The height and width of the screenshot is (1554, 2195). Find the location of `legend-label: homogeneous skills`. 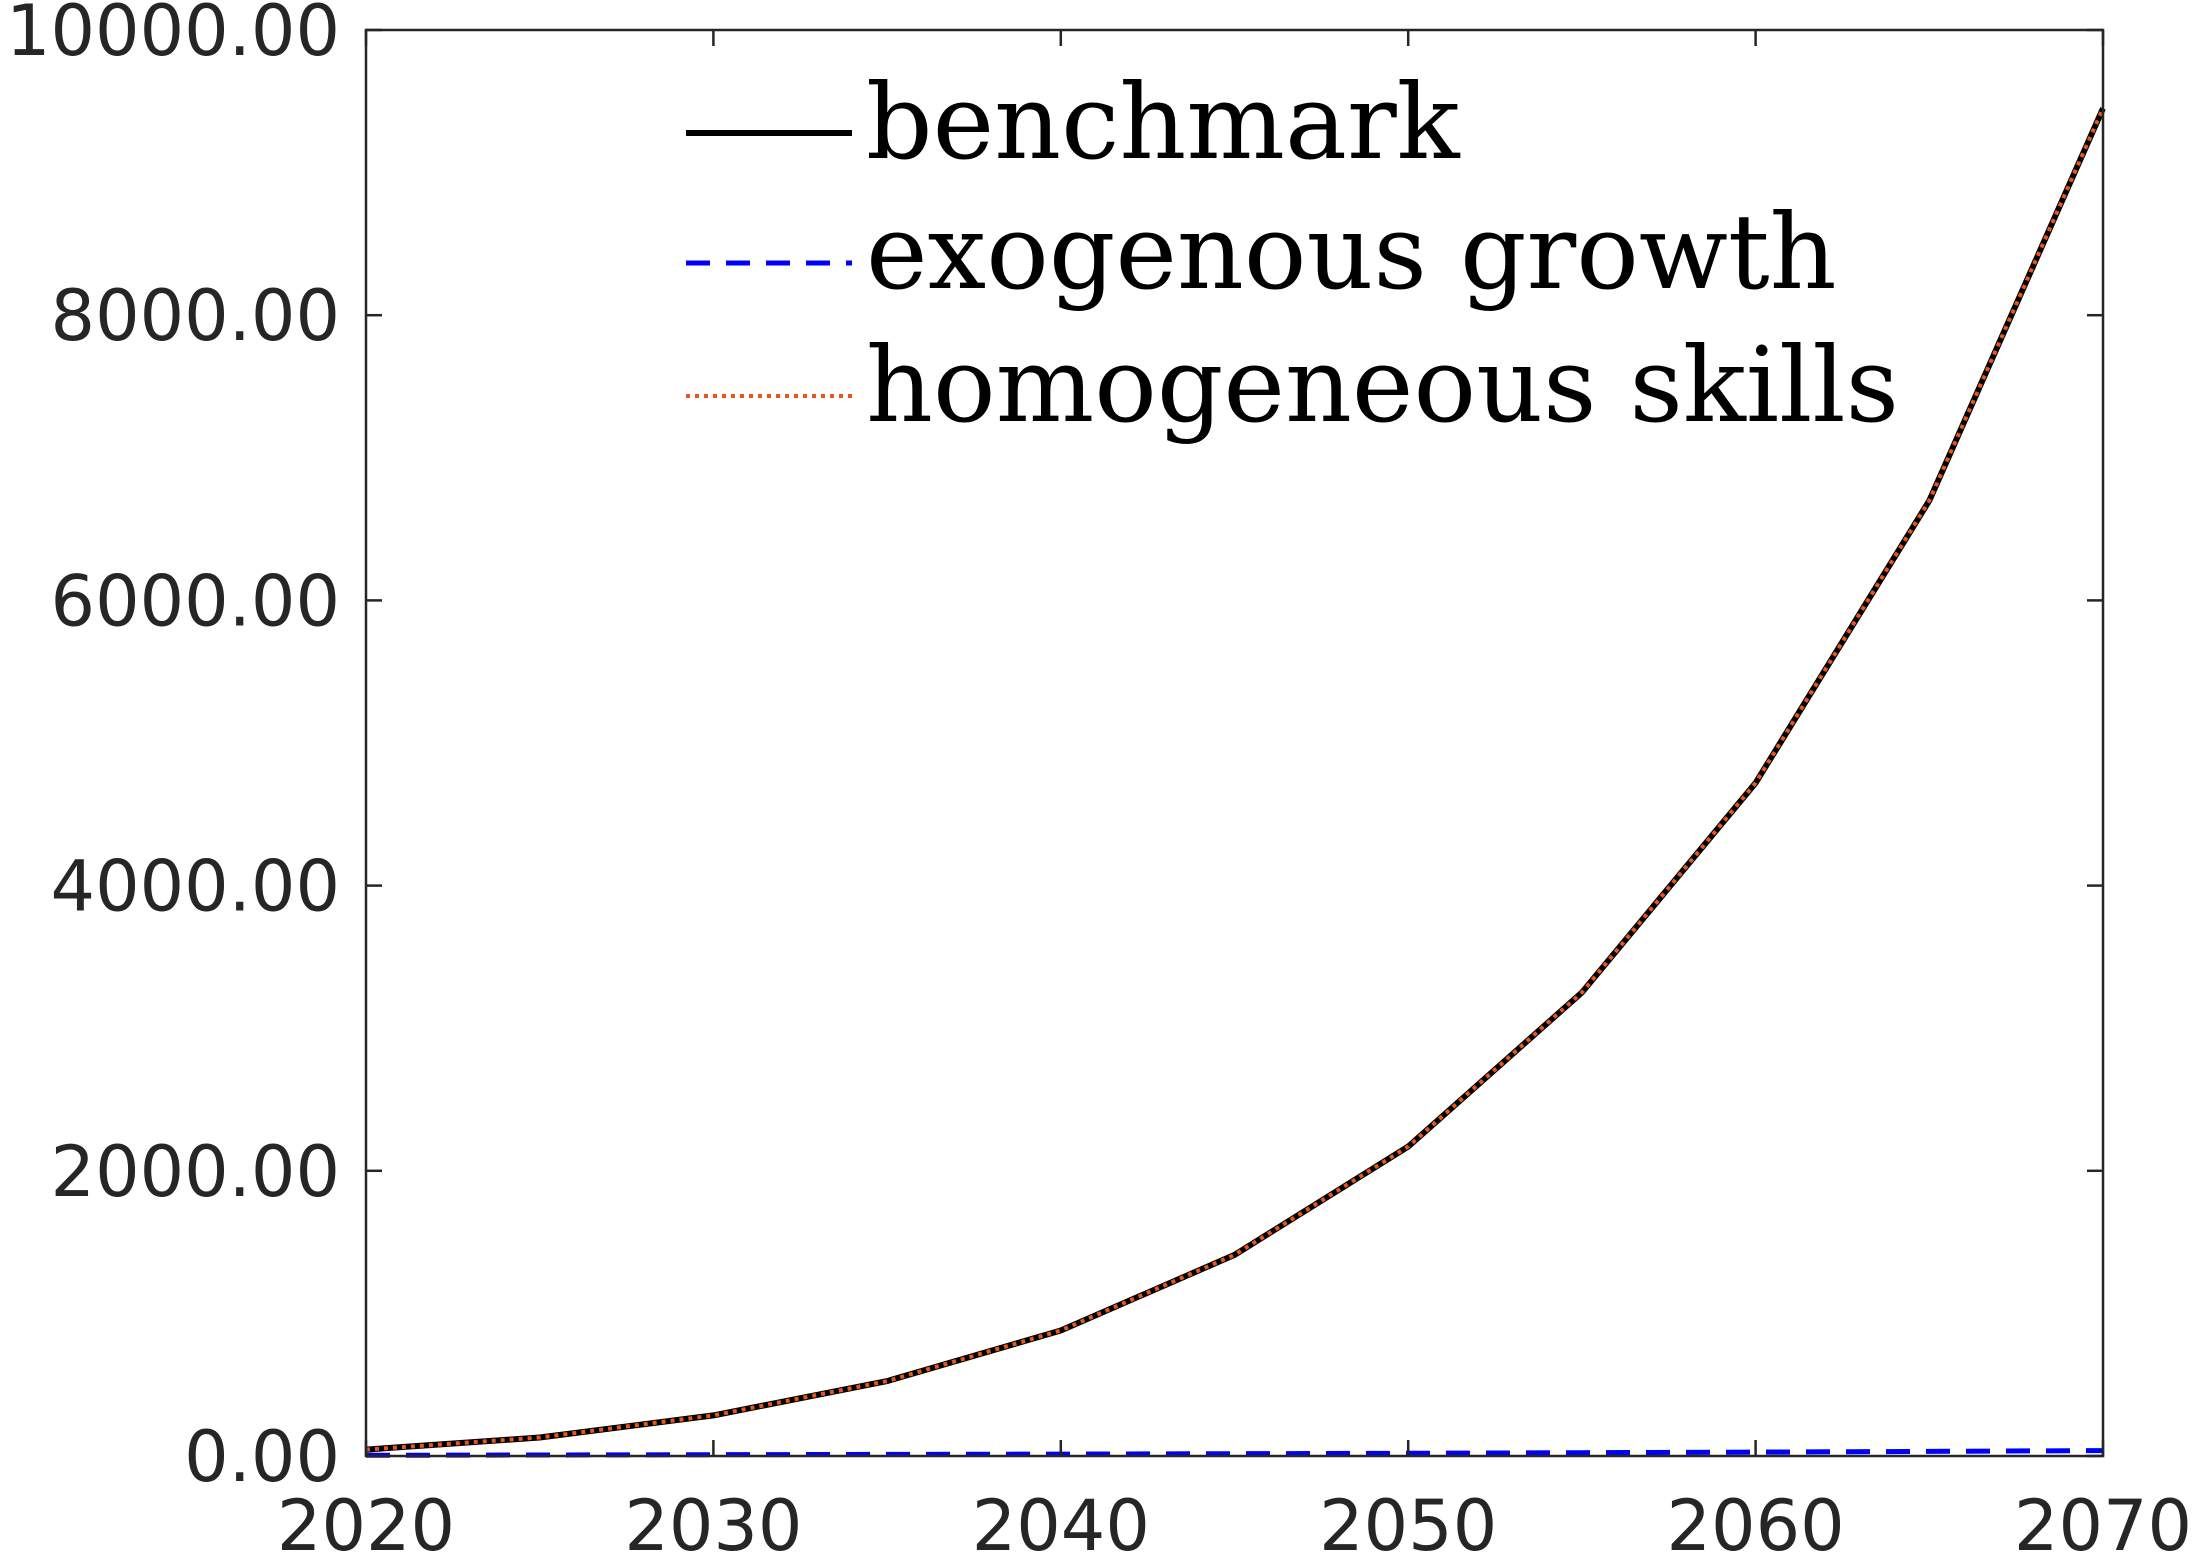

legend-label: homogeneous skills is located at coordinates (1382, 385).